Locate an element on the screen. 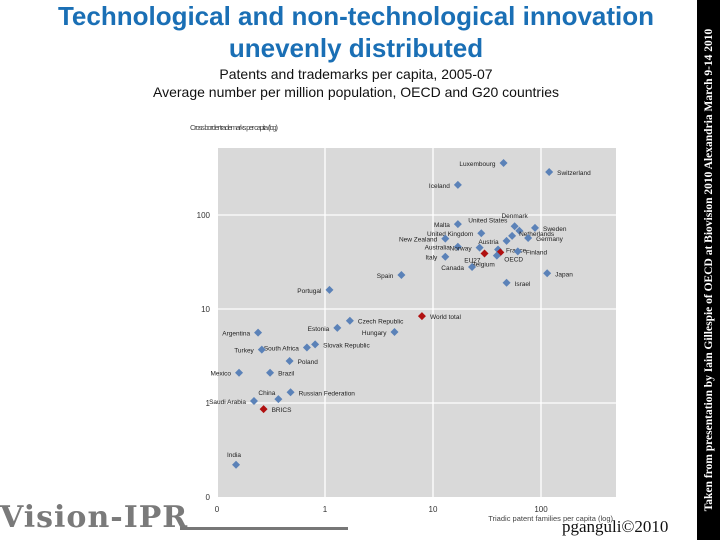  data-label: Finland is located at coordinates (537, 252).